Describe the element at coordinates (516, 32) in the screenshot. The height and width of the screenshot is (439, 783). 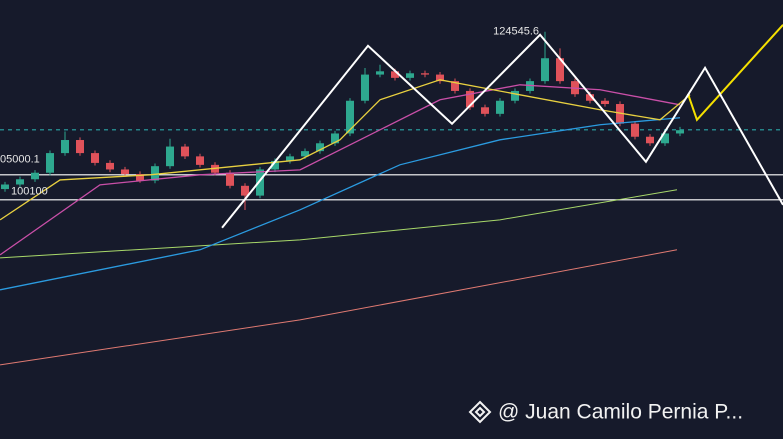
I see `high-label: 124545.6` at that location.